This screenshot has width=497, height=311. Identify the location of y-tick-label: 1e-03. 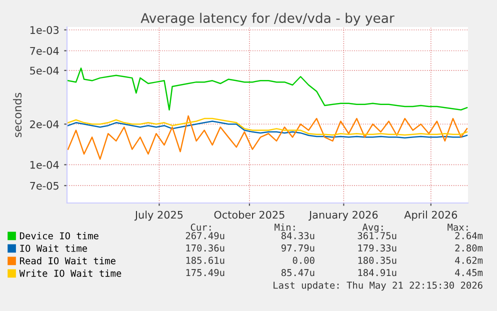
(44, 30).